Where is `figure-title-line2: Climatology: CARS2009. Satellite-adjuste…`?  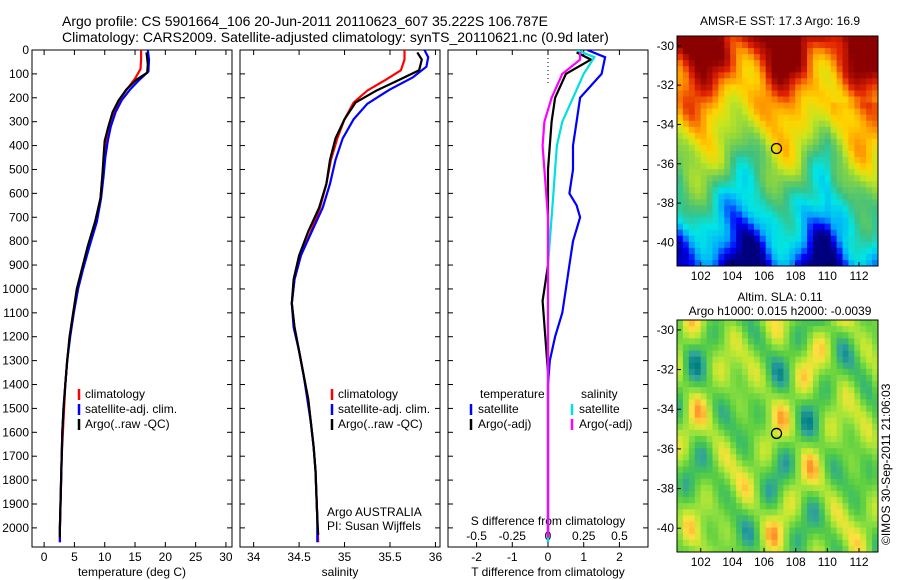
figure-title-line2: Climatology: CARS2009. Satellite-adjuste… is located at coordinates (335, 37).